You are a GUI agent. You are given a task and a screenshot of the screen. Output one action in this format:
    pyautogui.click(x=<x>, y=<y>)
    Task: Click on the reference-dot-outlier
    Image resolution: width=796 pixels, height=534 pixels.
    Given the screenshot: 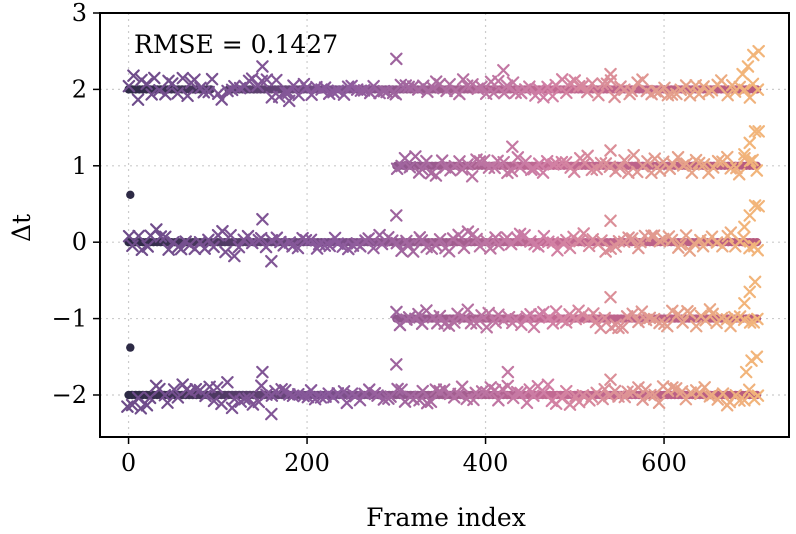 What is the action you would take?
    pyautogui.click(x=130, y=194)
    